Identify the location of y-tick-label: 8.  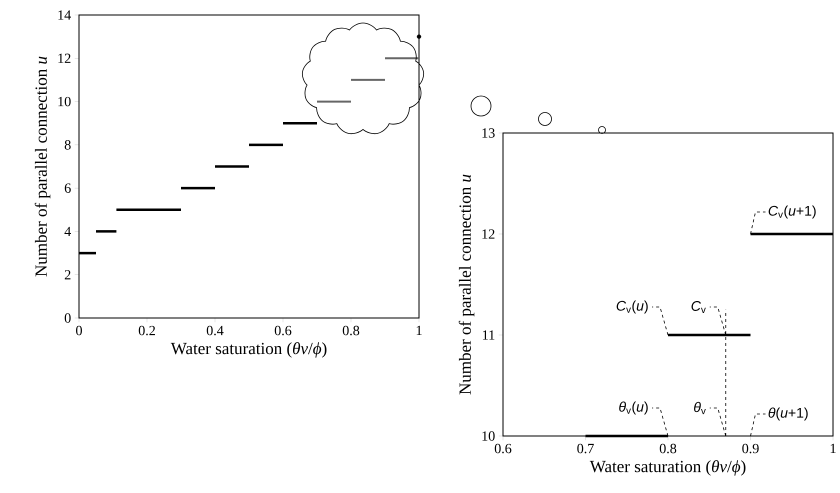
(67, 145).